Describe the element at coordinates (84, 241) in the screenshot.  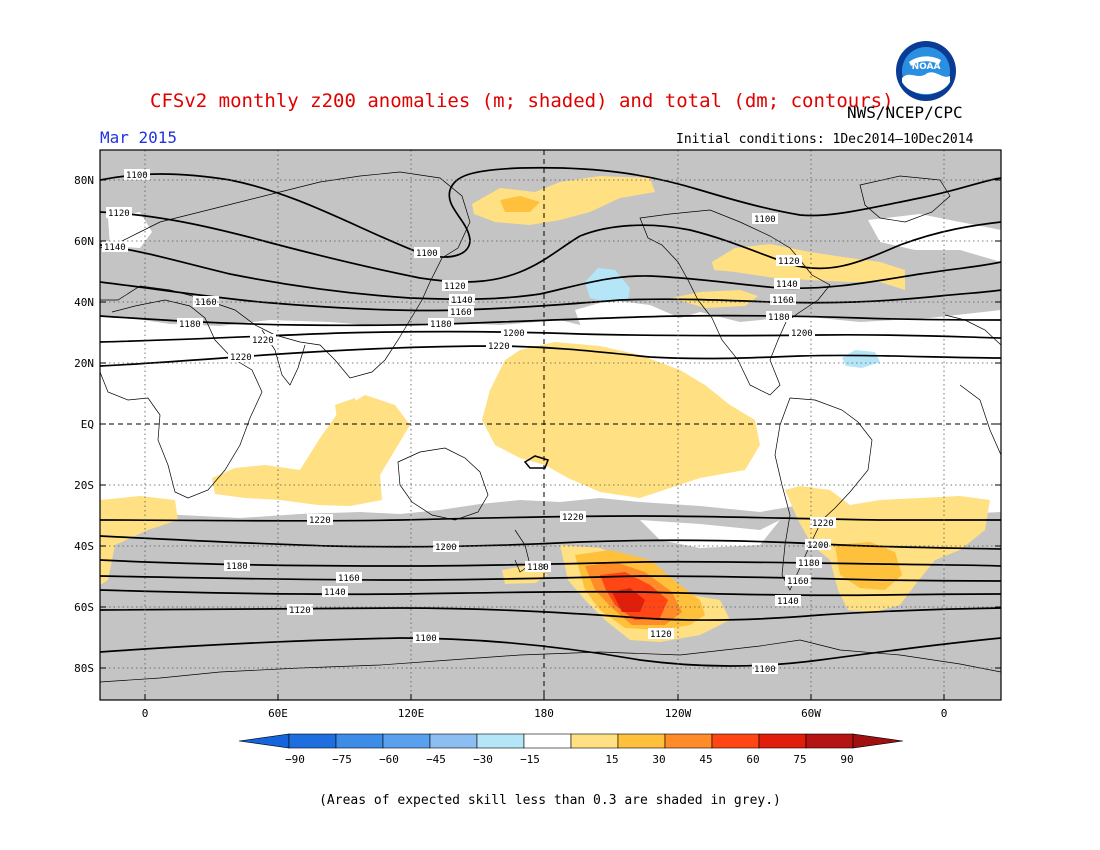
I see `lat-label: 60N` at that location.